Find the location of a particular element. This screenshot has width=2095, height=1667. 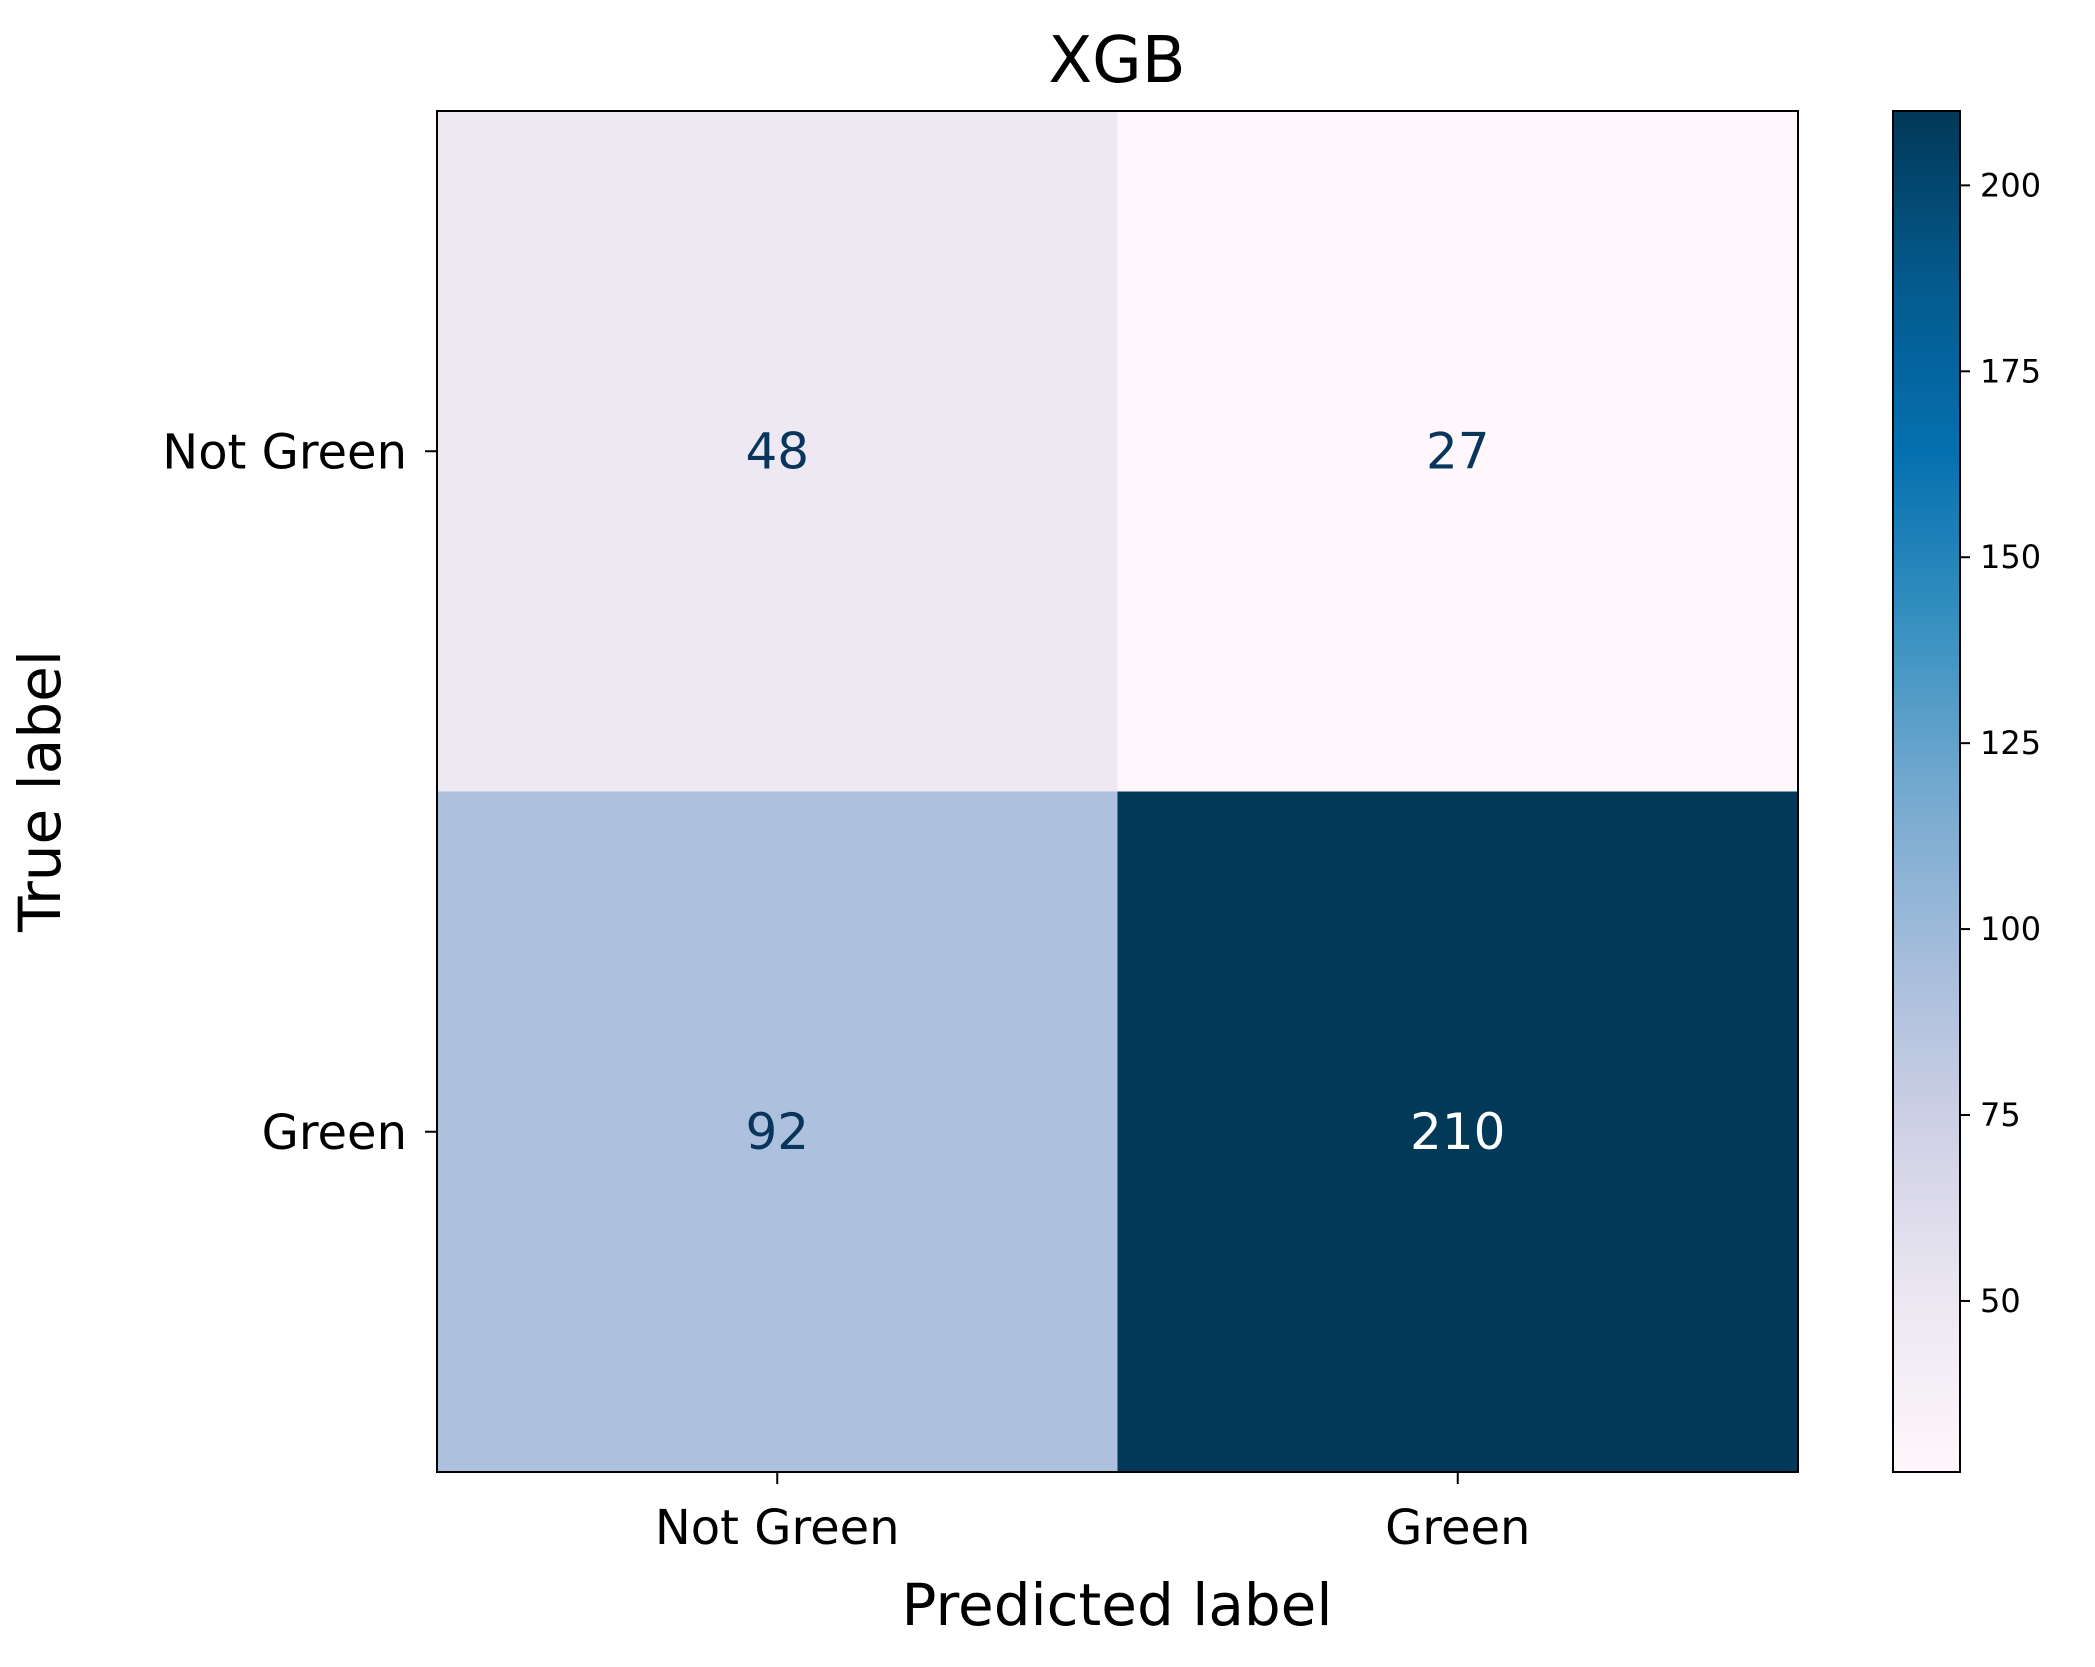

colorbar-tick-label: 175 is located at coordinates (2010, 371).